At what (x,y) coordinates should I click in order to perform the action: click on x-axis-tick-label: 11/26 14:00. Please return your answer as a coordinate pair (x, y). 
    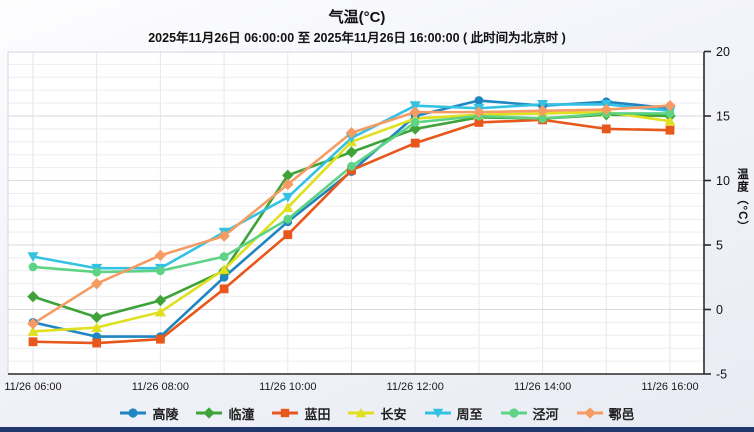
    Looking at the image, I should click on (542, 387).